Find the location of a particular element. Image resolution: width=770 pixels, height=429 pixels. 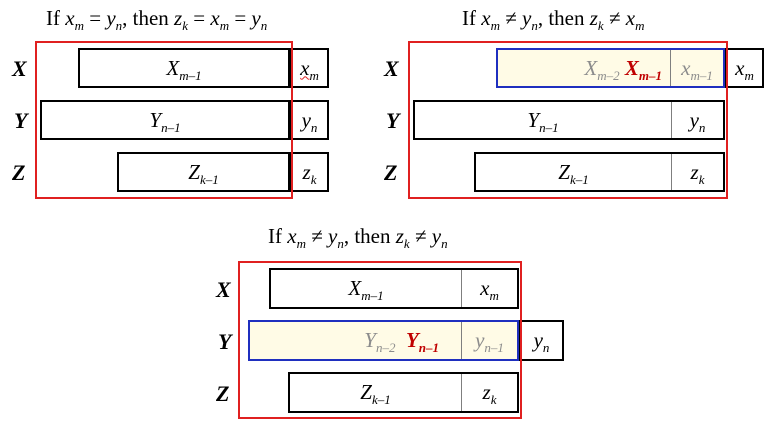

panel1-z-prefix-box: Zk–1 is located at coordinates (203, 172).